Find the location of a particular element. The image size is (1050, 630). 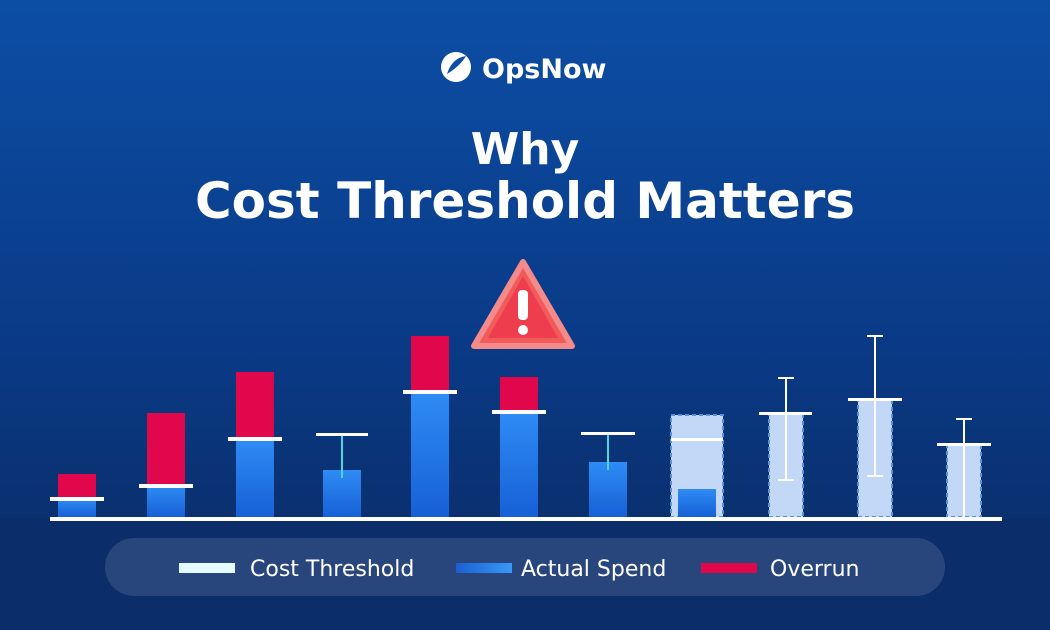

legend-box is located at coordinates (525, 567).